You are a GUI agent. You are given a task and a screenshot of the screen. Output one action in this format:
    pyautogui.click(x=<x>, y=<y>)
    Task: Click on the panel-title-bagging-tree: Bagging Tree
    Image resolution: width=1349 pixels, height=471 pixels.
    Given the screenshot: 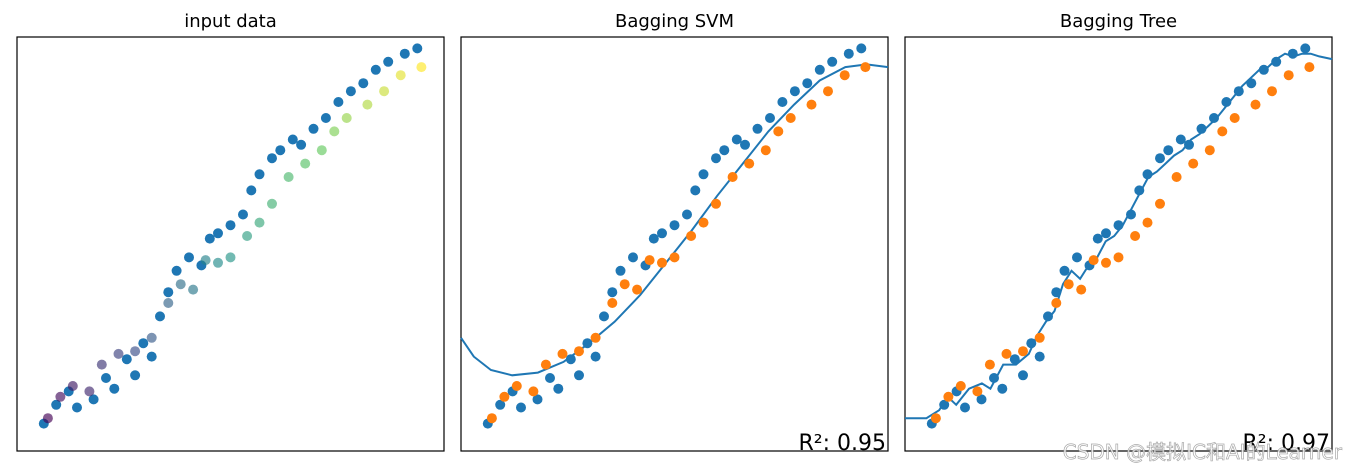 What is the action you would take?
    pyautogui.click(x=1118, y=21)
    